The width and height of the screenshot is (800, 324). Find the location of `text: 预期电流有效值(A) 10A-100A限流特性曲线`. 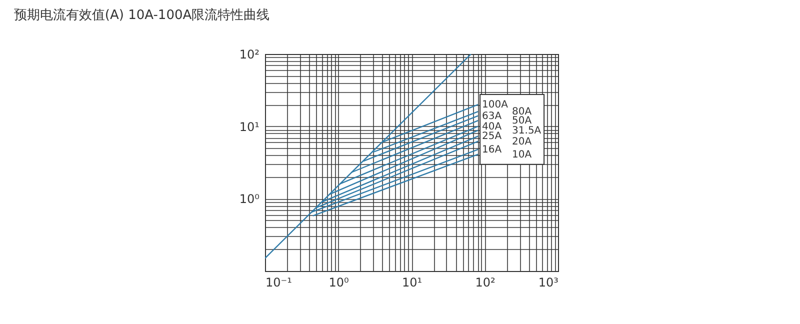

text: 预期电流有效值(A) 10A-100A限流特性曲线 is located at coordinates (142, 15).